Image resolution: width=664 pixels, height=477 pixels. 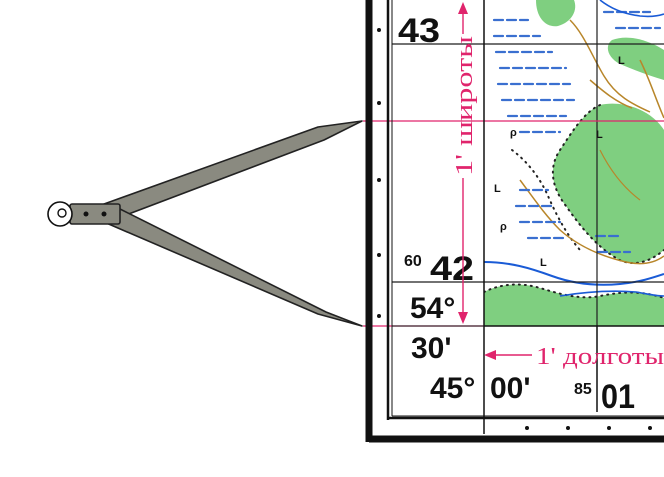 What do you see at coordinates (419, 31) in the screenshot?
I see `northing-top-label: 43` at bounding box center [419, 31].